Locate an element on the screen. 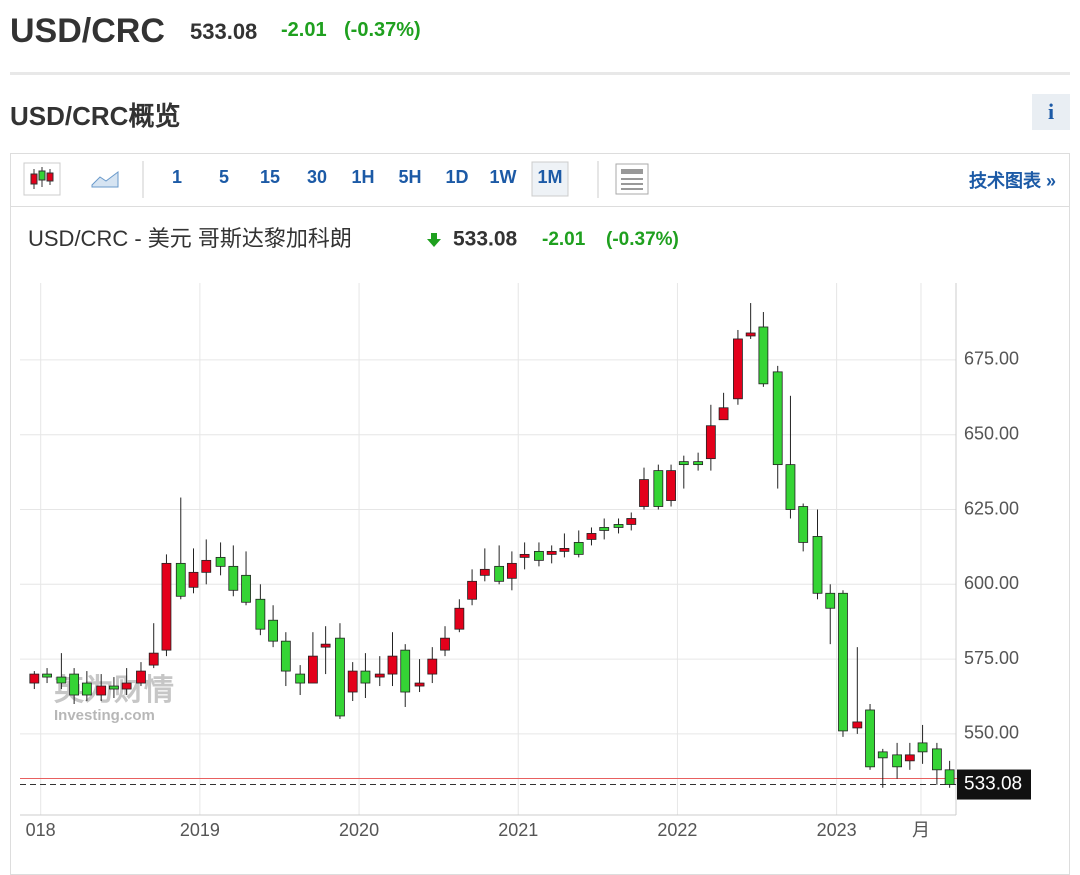 This screenshot has height=875, width=1080. x-tick-label: 2019 is located at coordinates (200, 830).